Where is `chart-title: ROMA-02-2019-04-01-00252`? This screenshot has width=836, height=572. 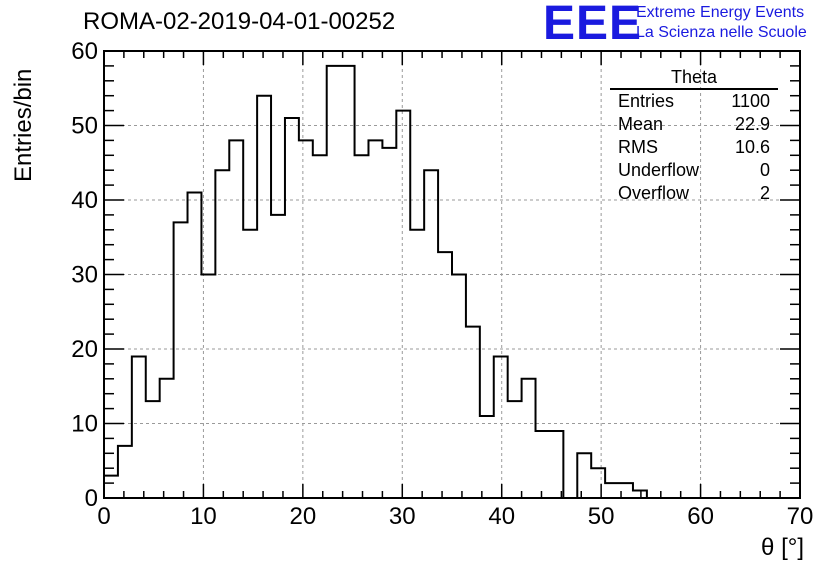 chart-title: ROMA-02-2019-04-01-00252 is located at coordinates (239, 21).